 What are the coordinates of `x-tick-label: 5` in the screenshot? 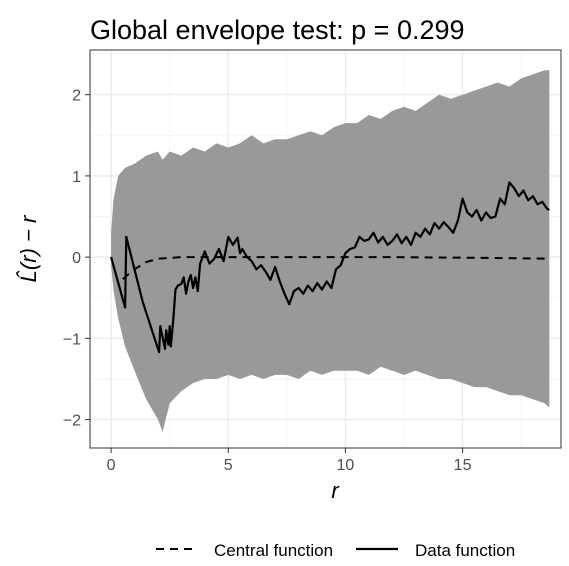 It's located at (228, 465).